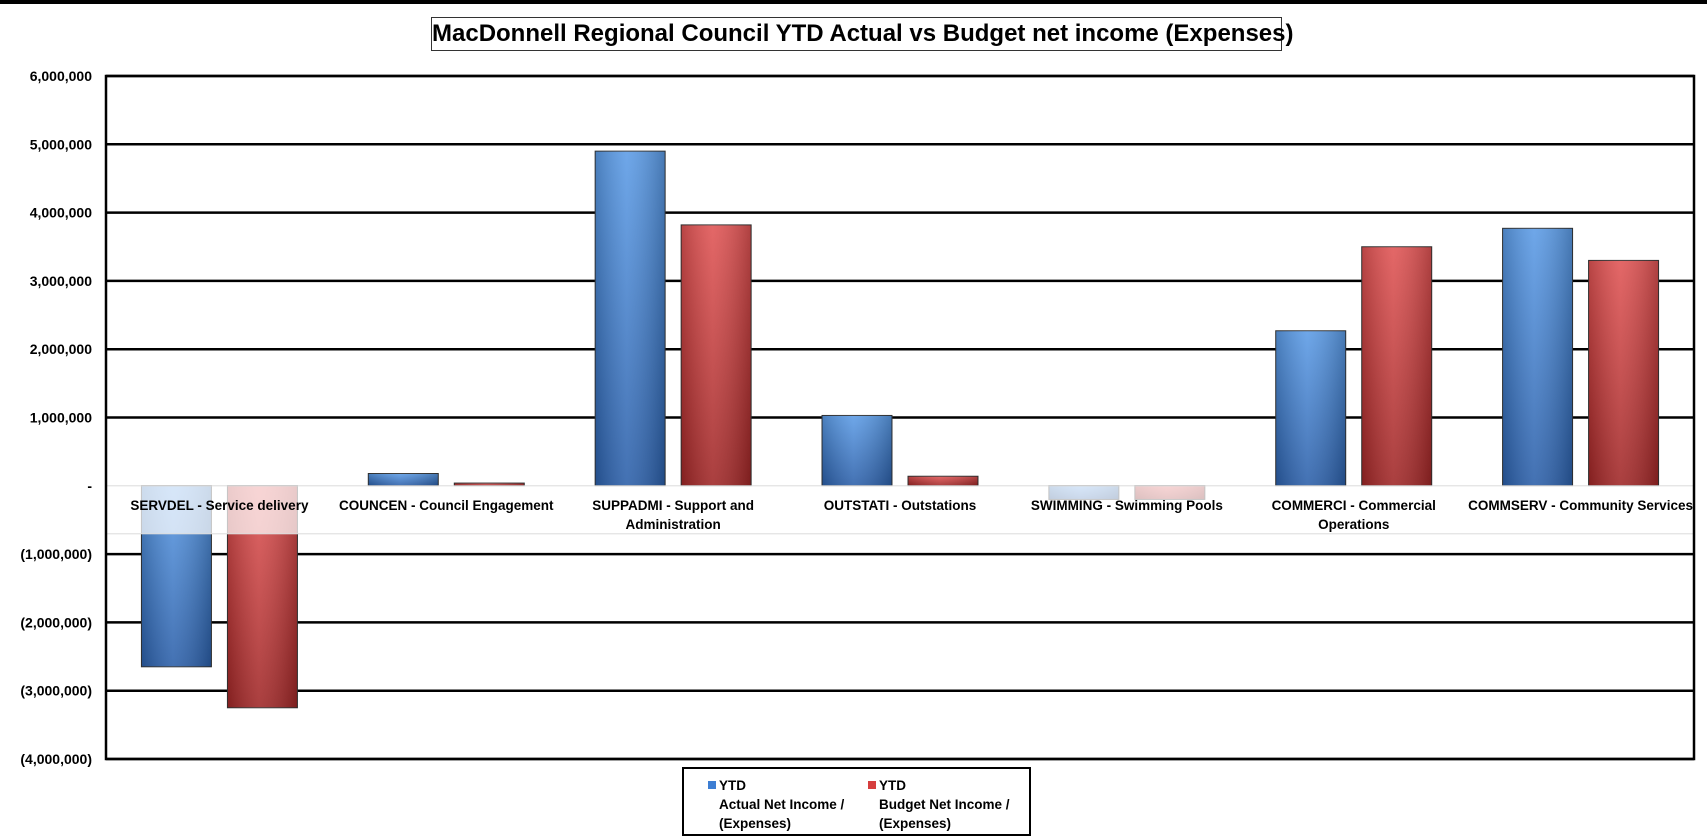 This screenshot has width=1707, height=840. What do you see at coordinates (56, 691) in the screenshot?
I see `y-tick-label: (3,000,000)` at bounding box center [56, 691].